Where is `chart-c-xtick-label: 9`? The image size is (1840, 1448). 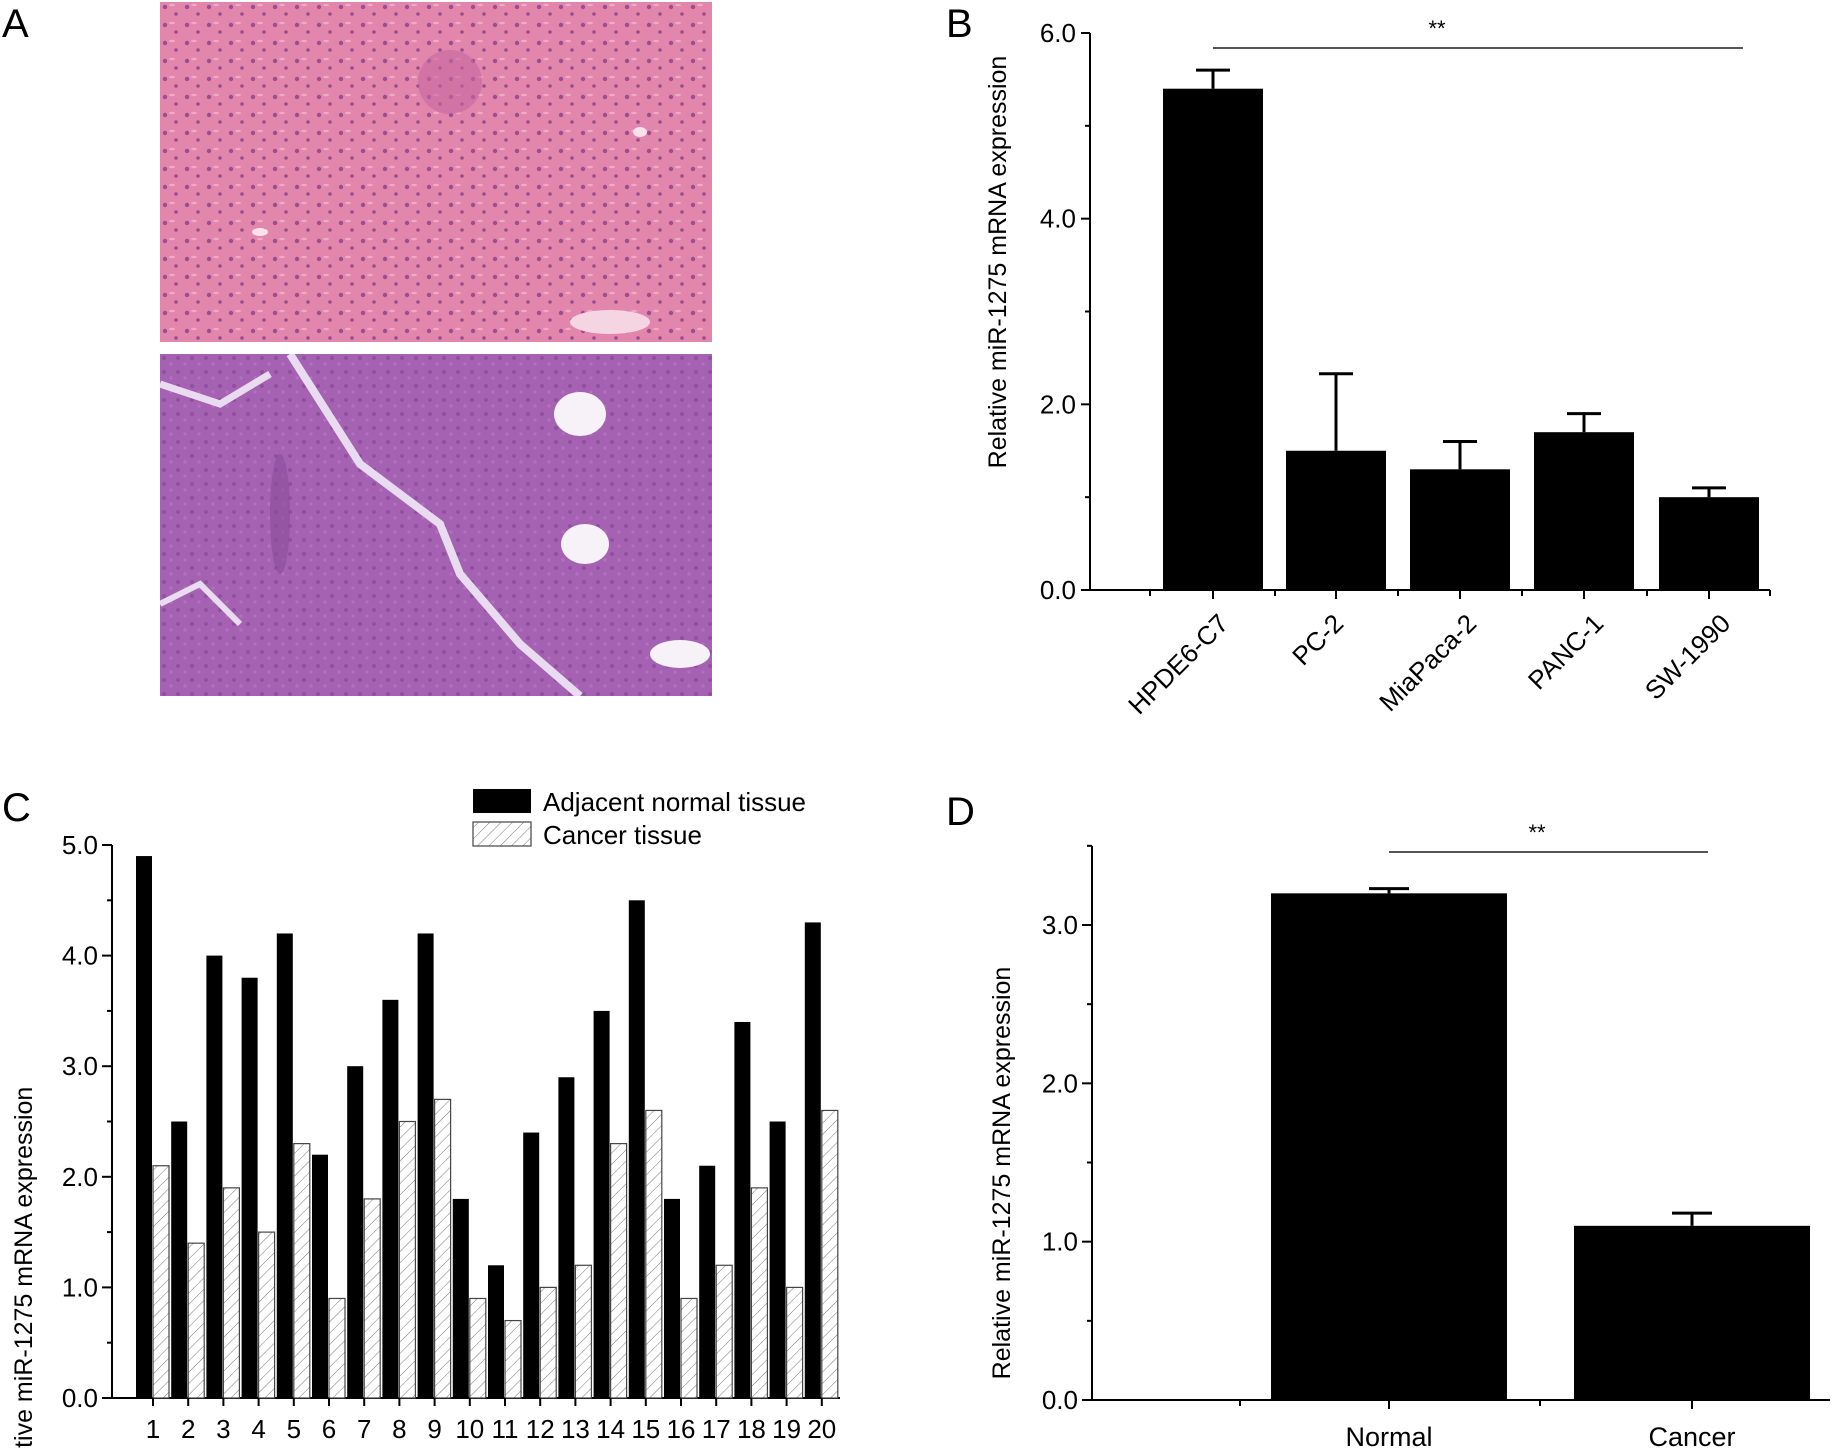 chart-c-xtick-label: 9 is located at coordinates (434, 1429).